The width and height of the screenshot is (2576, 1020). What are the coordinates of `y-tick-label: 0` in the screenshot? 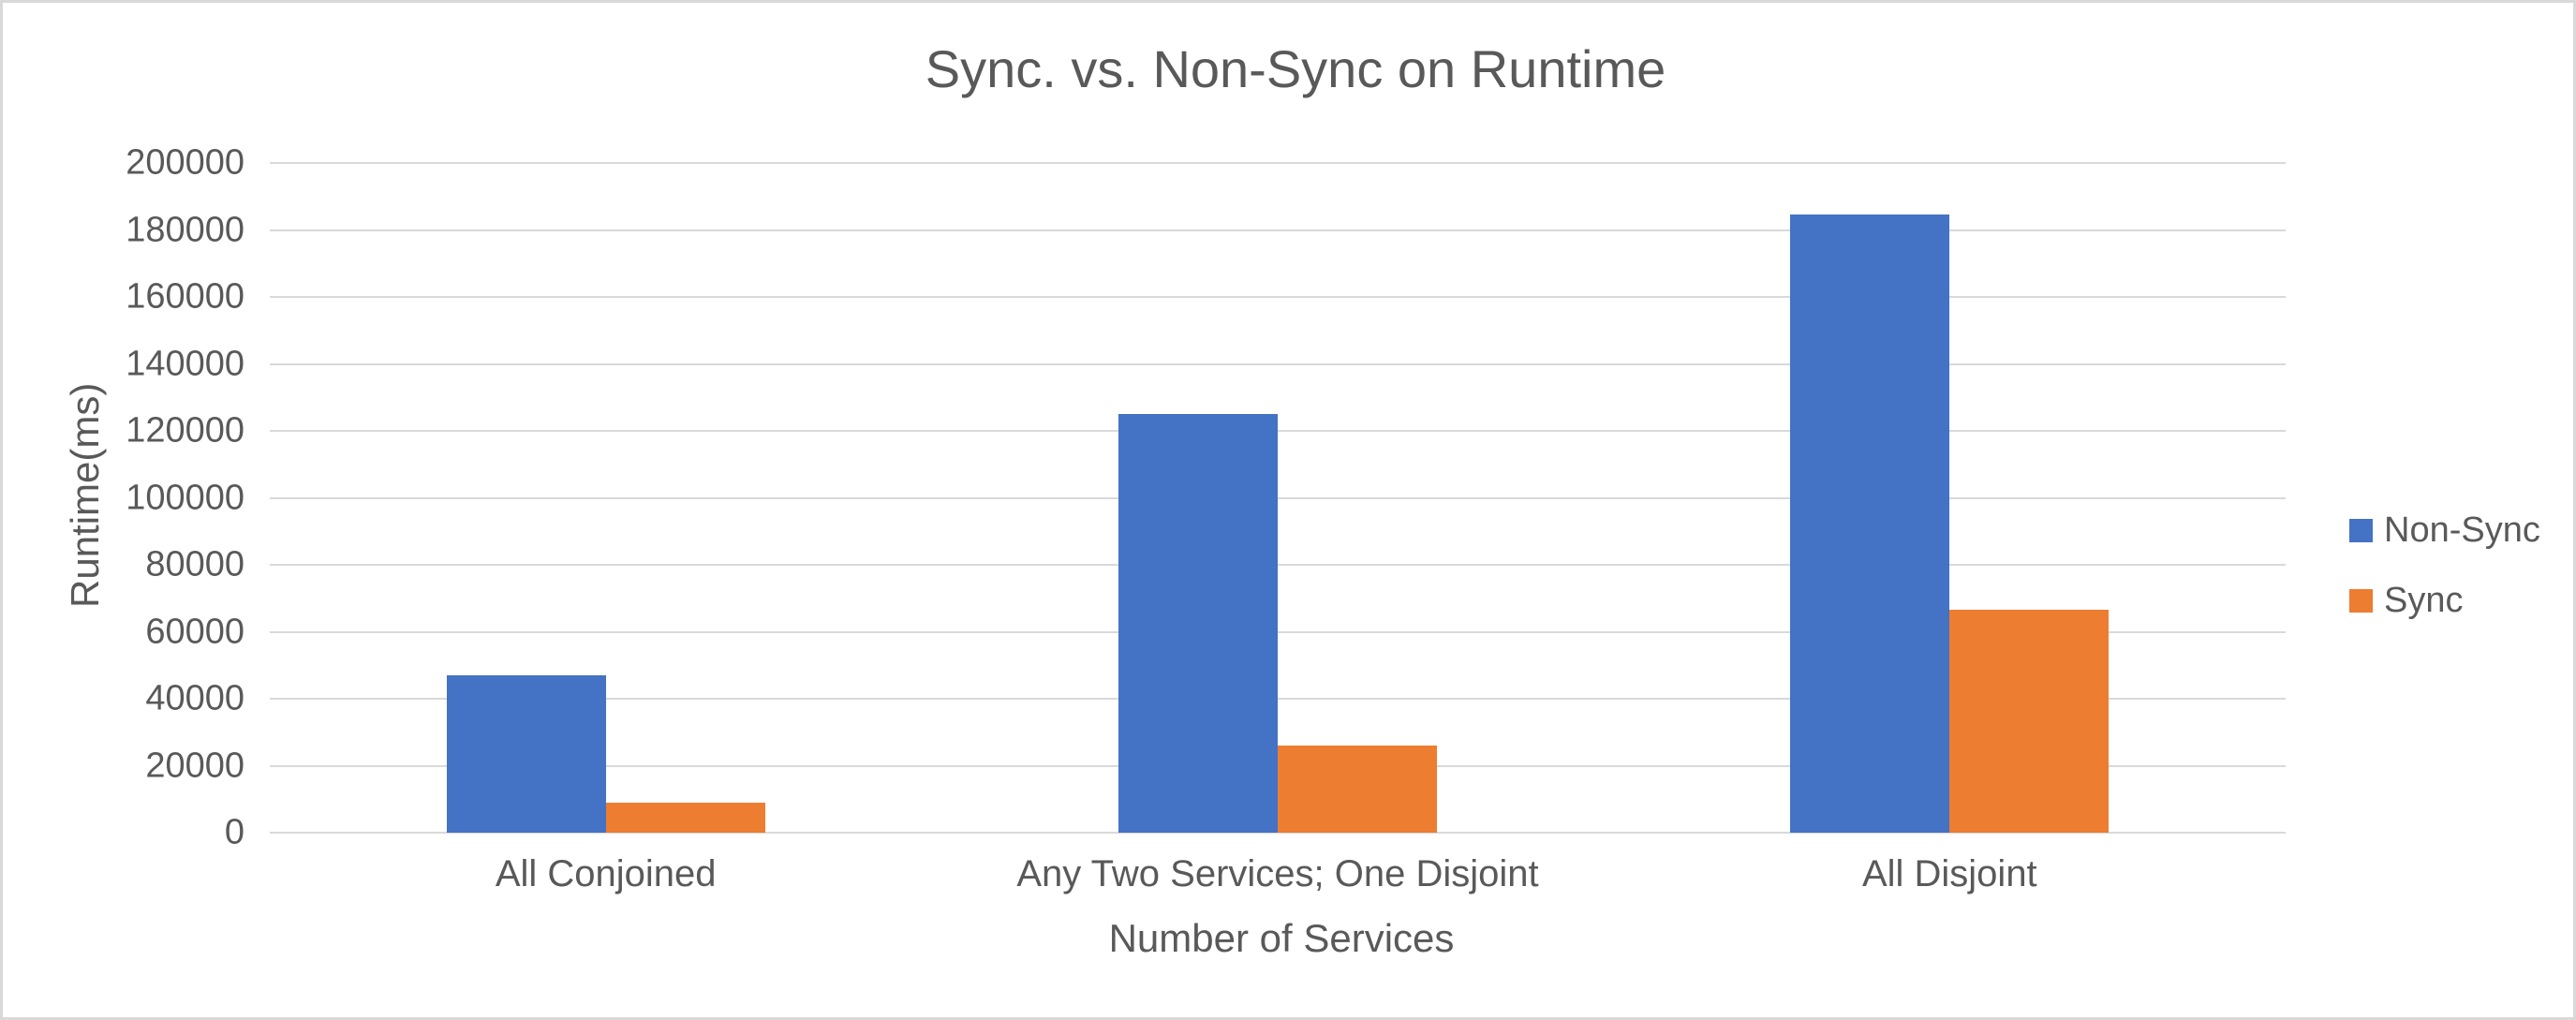 It's located at (234, 832).